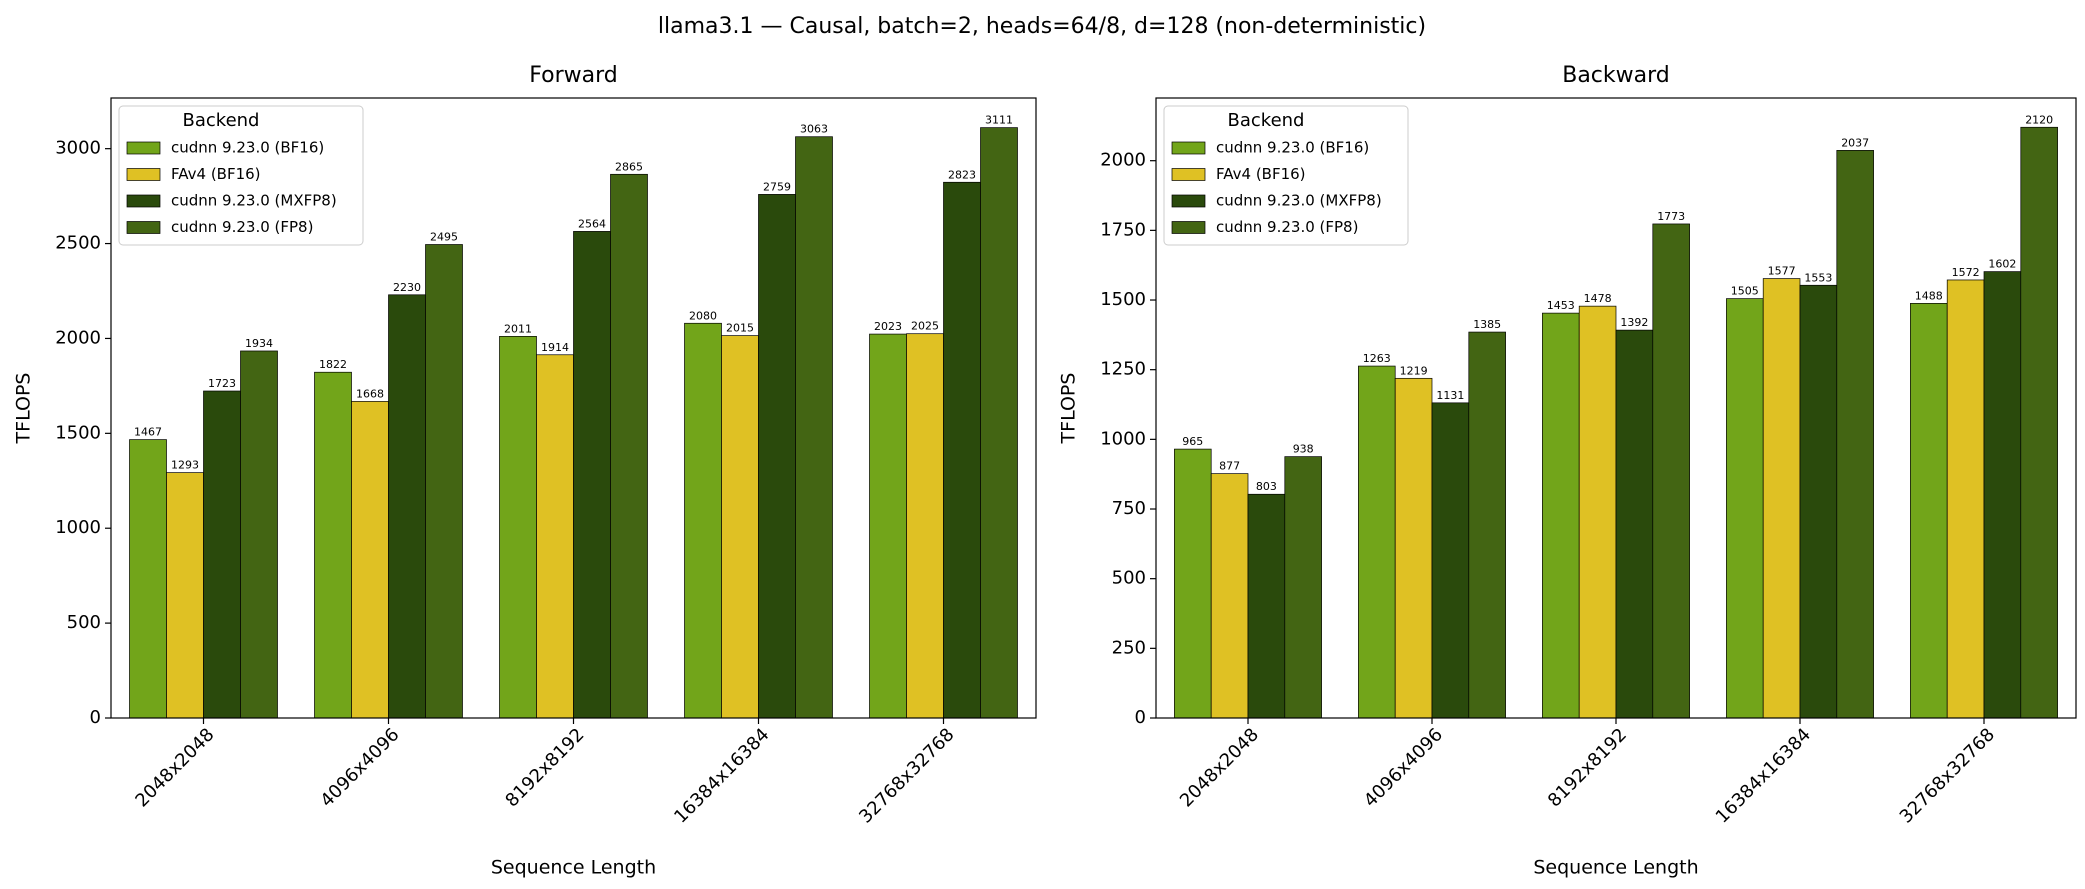 This screenshot has height=889, width=2085. Describe the element at coordinates (1745, 291) in the screenshot. I see `value-label: 1505` at that location.